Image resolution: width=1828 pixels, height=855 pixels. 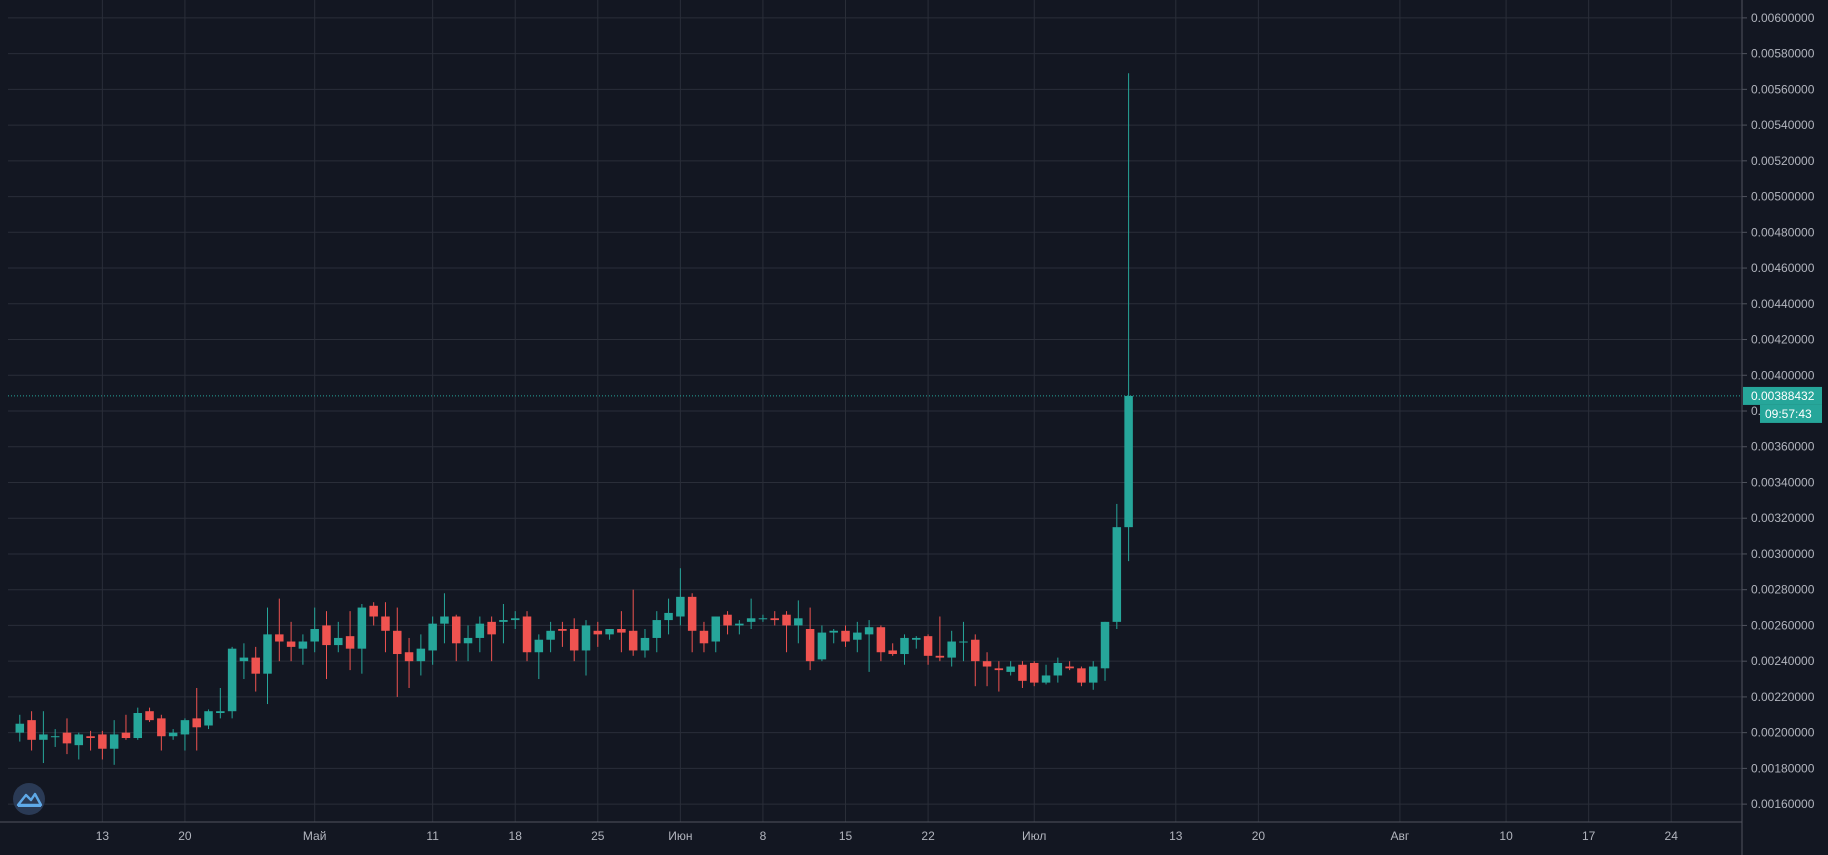 What do you see at coordinates (1783, 768) in the screenshot?
I see `y-tick-label: 0.00180000` at bounding box center [1783, 768].